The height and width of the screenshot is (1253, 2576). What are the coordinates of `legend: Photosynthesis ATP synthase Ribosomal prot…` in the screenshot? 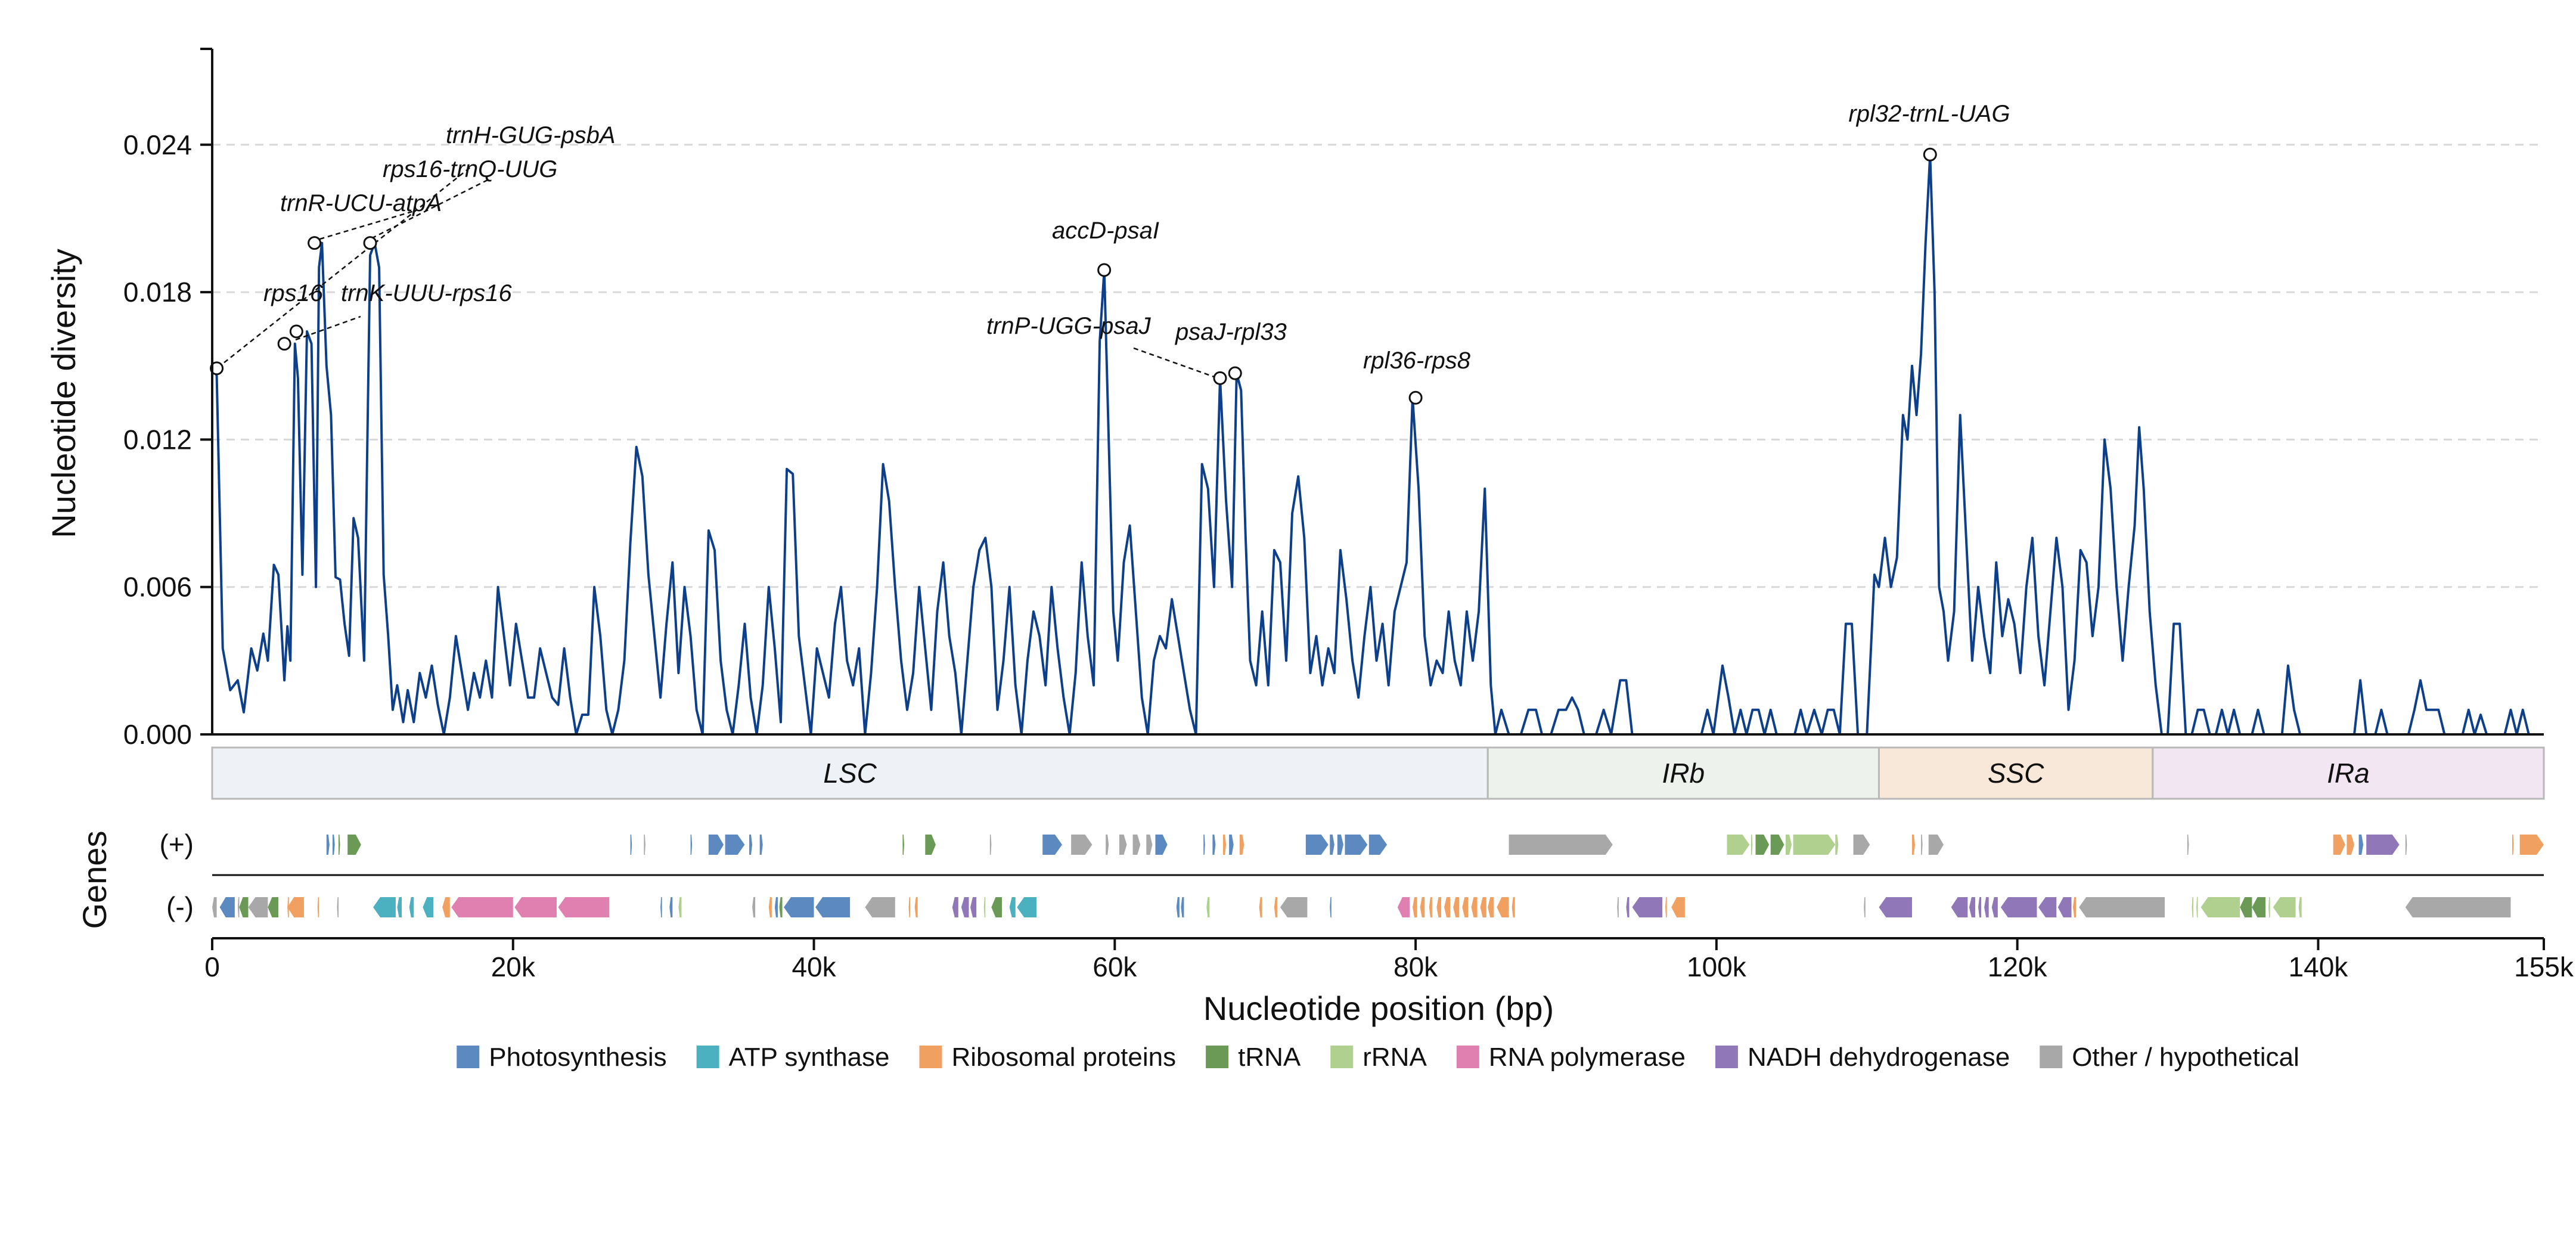 It's located at (1378, 1057).